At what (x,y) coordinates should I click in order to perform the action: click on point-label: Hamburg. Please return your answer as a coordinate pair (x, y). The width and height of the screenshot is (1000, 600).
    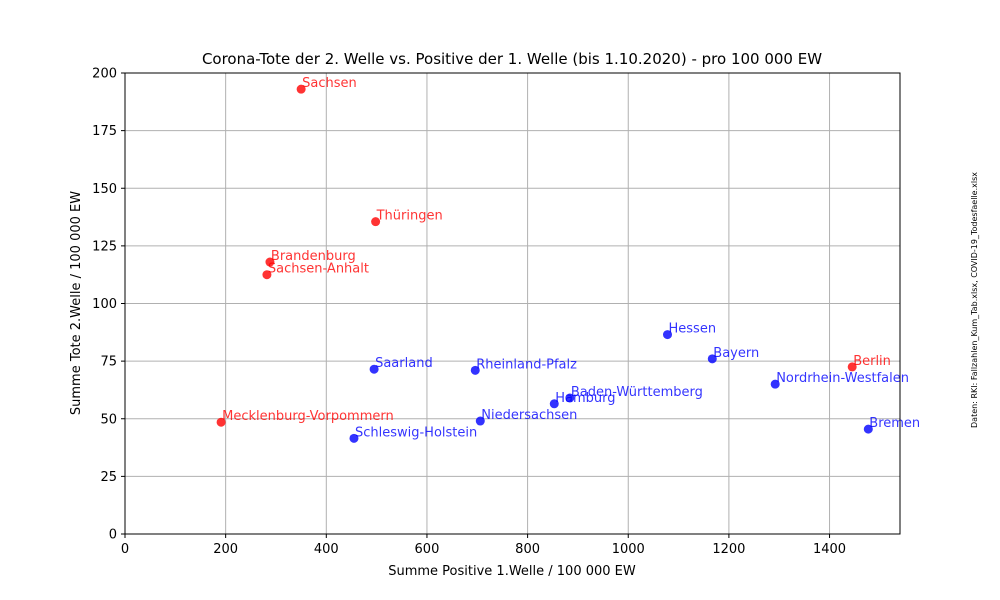
    Looking at the image, I should click on (585, 398).